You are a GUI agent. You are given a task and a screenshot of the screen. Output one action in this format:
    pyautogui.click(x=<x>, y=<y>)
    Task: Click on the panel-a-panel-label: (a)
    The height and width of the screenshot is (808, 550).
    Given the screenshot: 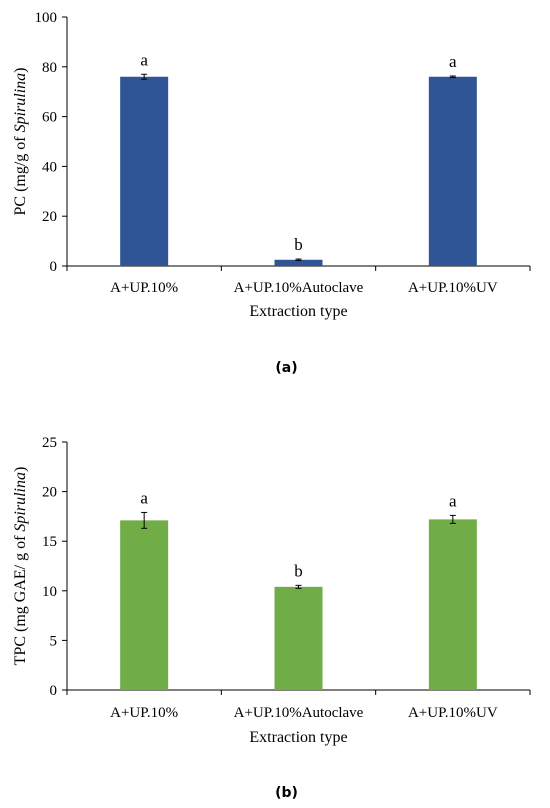 What is the action you would take?
    pyautogui.click(x=286, y=368)
    